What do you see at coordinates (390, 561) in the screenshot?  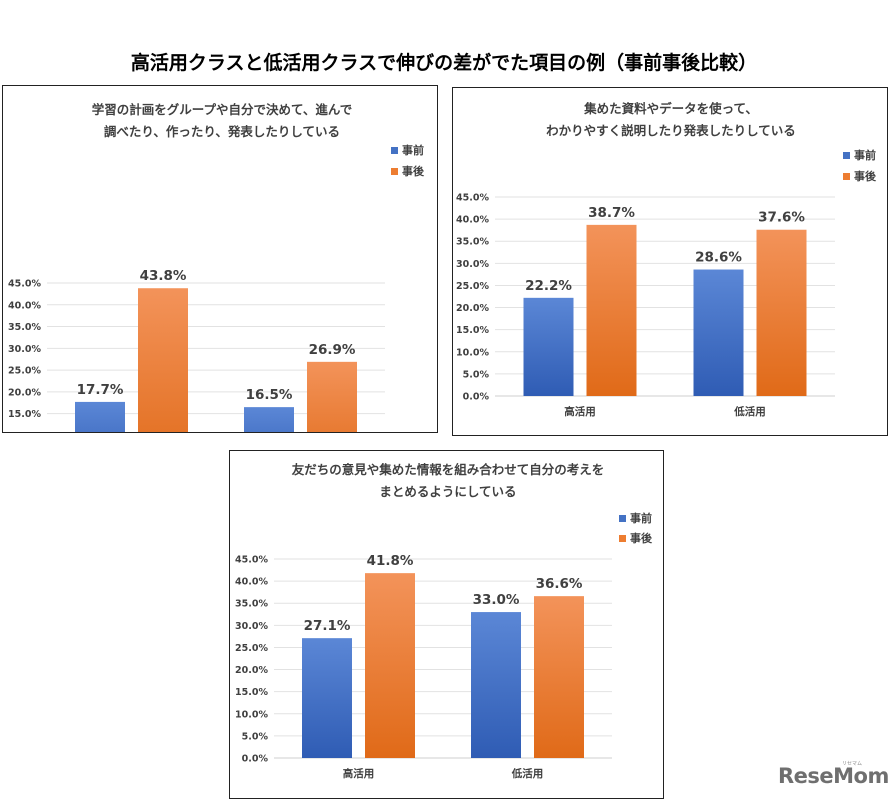 I see `data-label: 41.8%` at bounding box center [390, 561].